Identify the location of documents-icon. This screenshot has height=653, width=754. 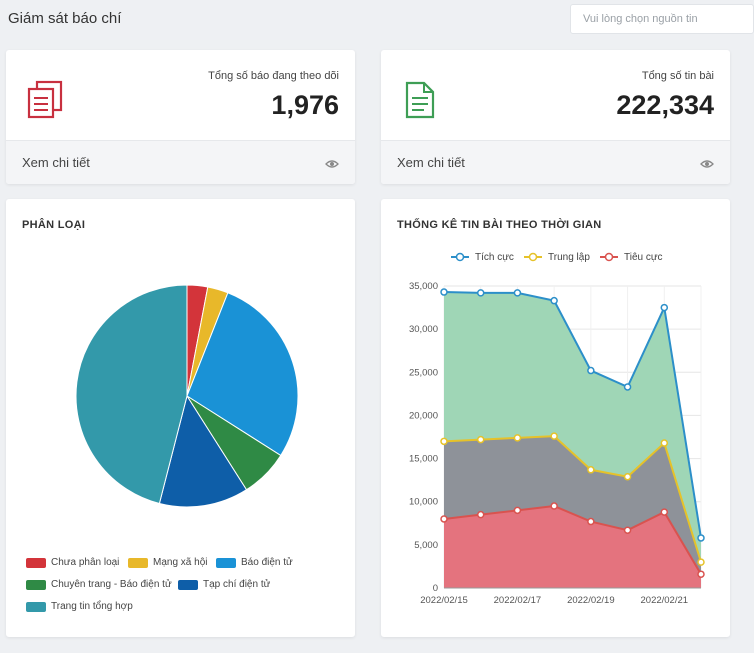
(45, 102).